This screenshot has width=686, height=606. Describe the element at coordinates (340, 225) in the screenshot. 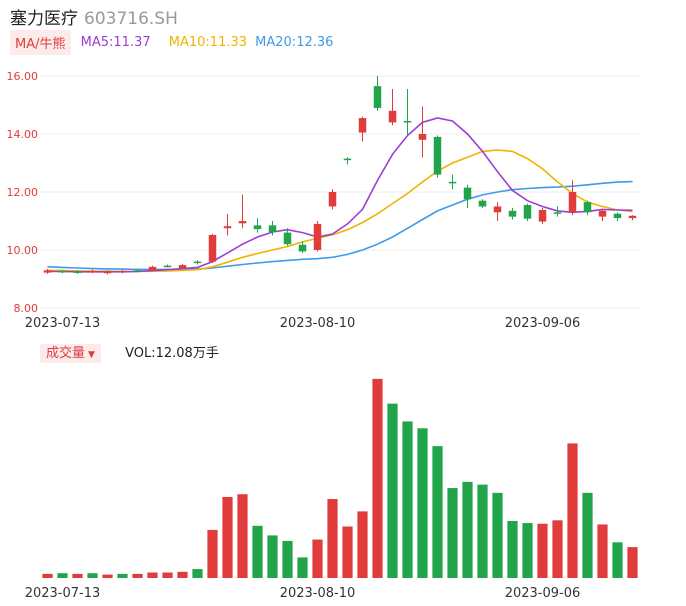

I see `ma20-line` at that location.